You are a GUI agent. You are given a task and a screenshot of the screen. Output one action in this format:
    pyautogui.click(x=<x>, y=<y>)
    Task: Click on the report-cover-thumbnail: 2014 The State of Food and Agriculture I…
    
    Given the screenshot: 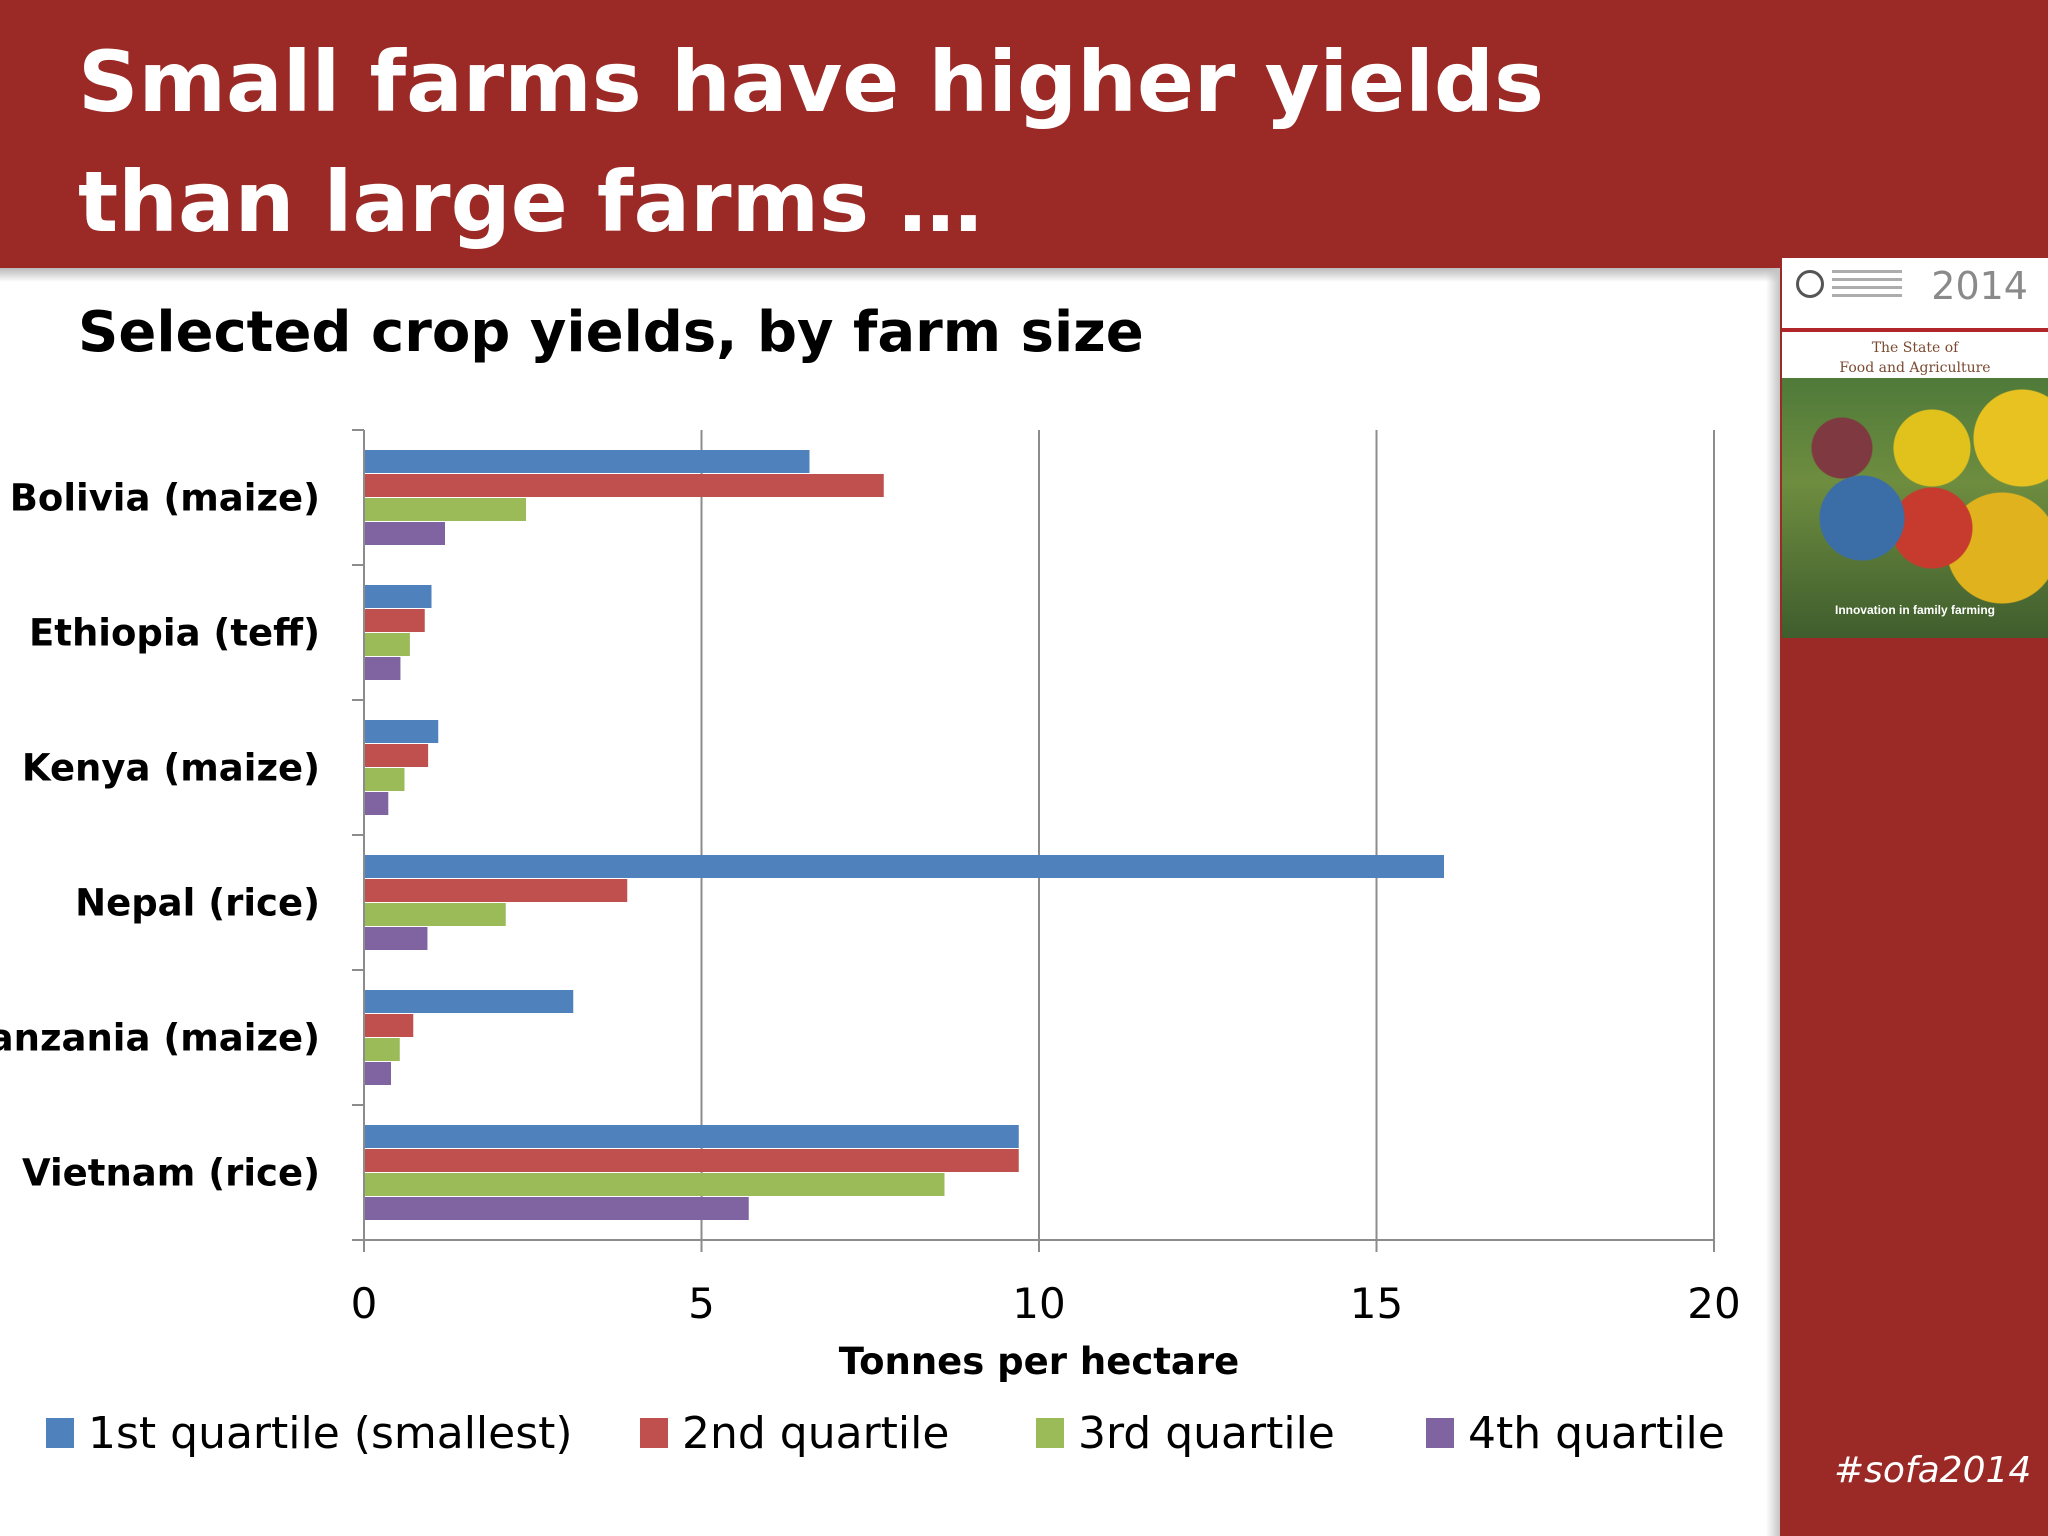 What is the action you would take?
    pyautogui.click(x=1915, y=448)
    